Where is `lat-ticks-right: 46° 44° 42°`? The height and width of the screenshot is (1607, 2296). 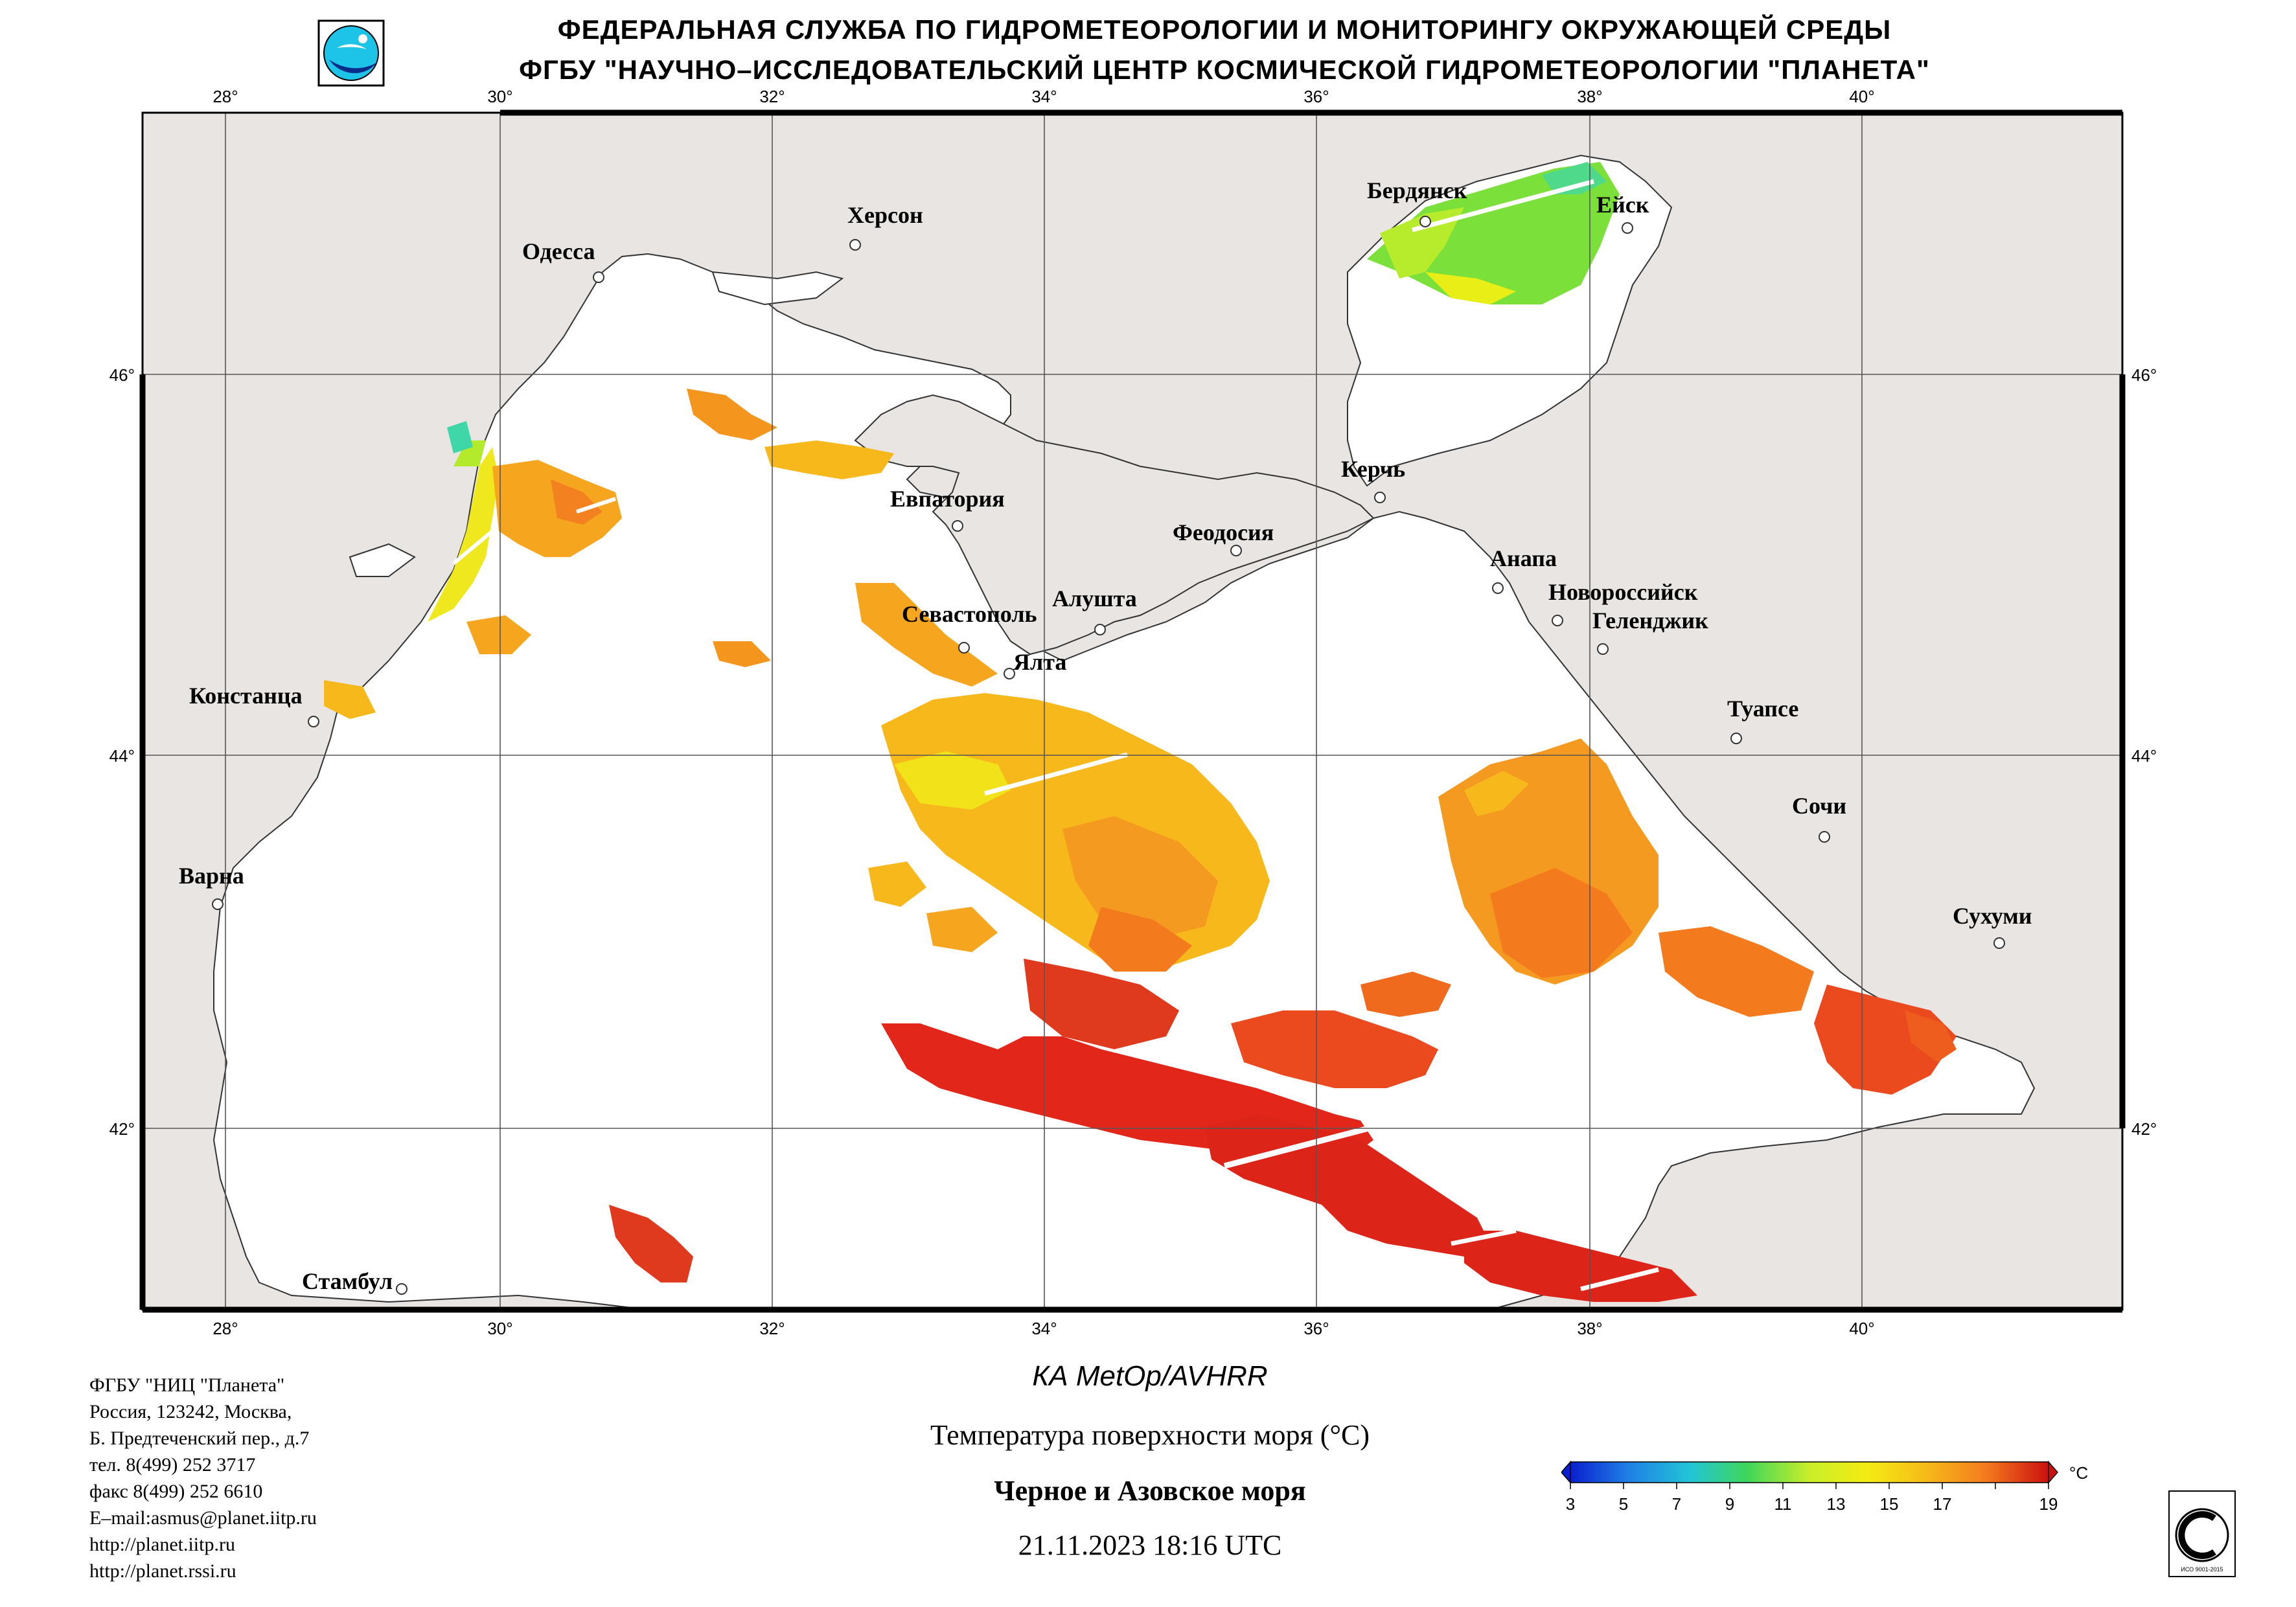
lat-ticks-right: 46° 44° 42° is located at coordinates (2144, 752).